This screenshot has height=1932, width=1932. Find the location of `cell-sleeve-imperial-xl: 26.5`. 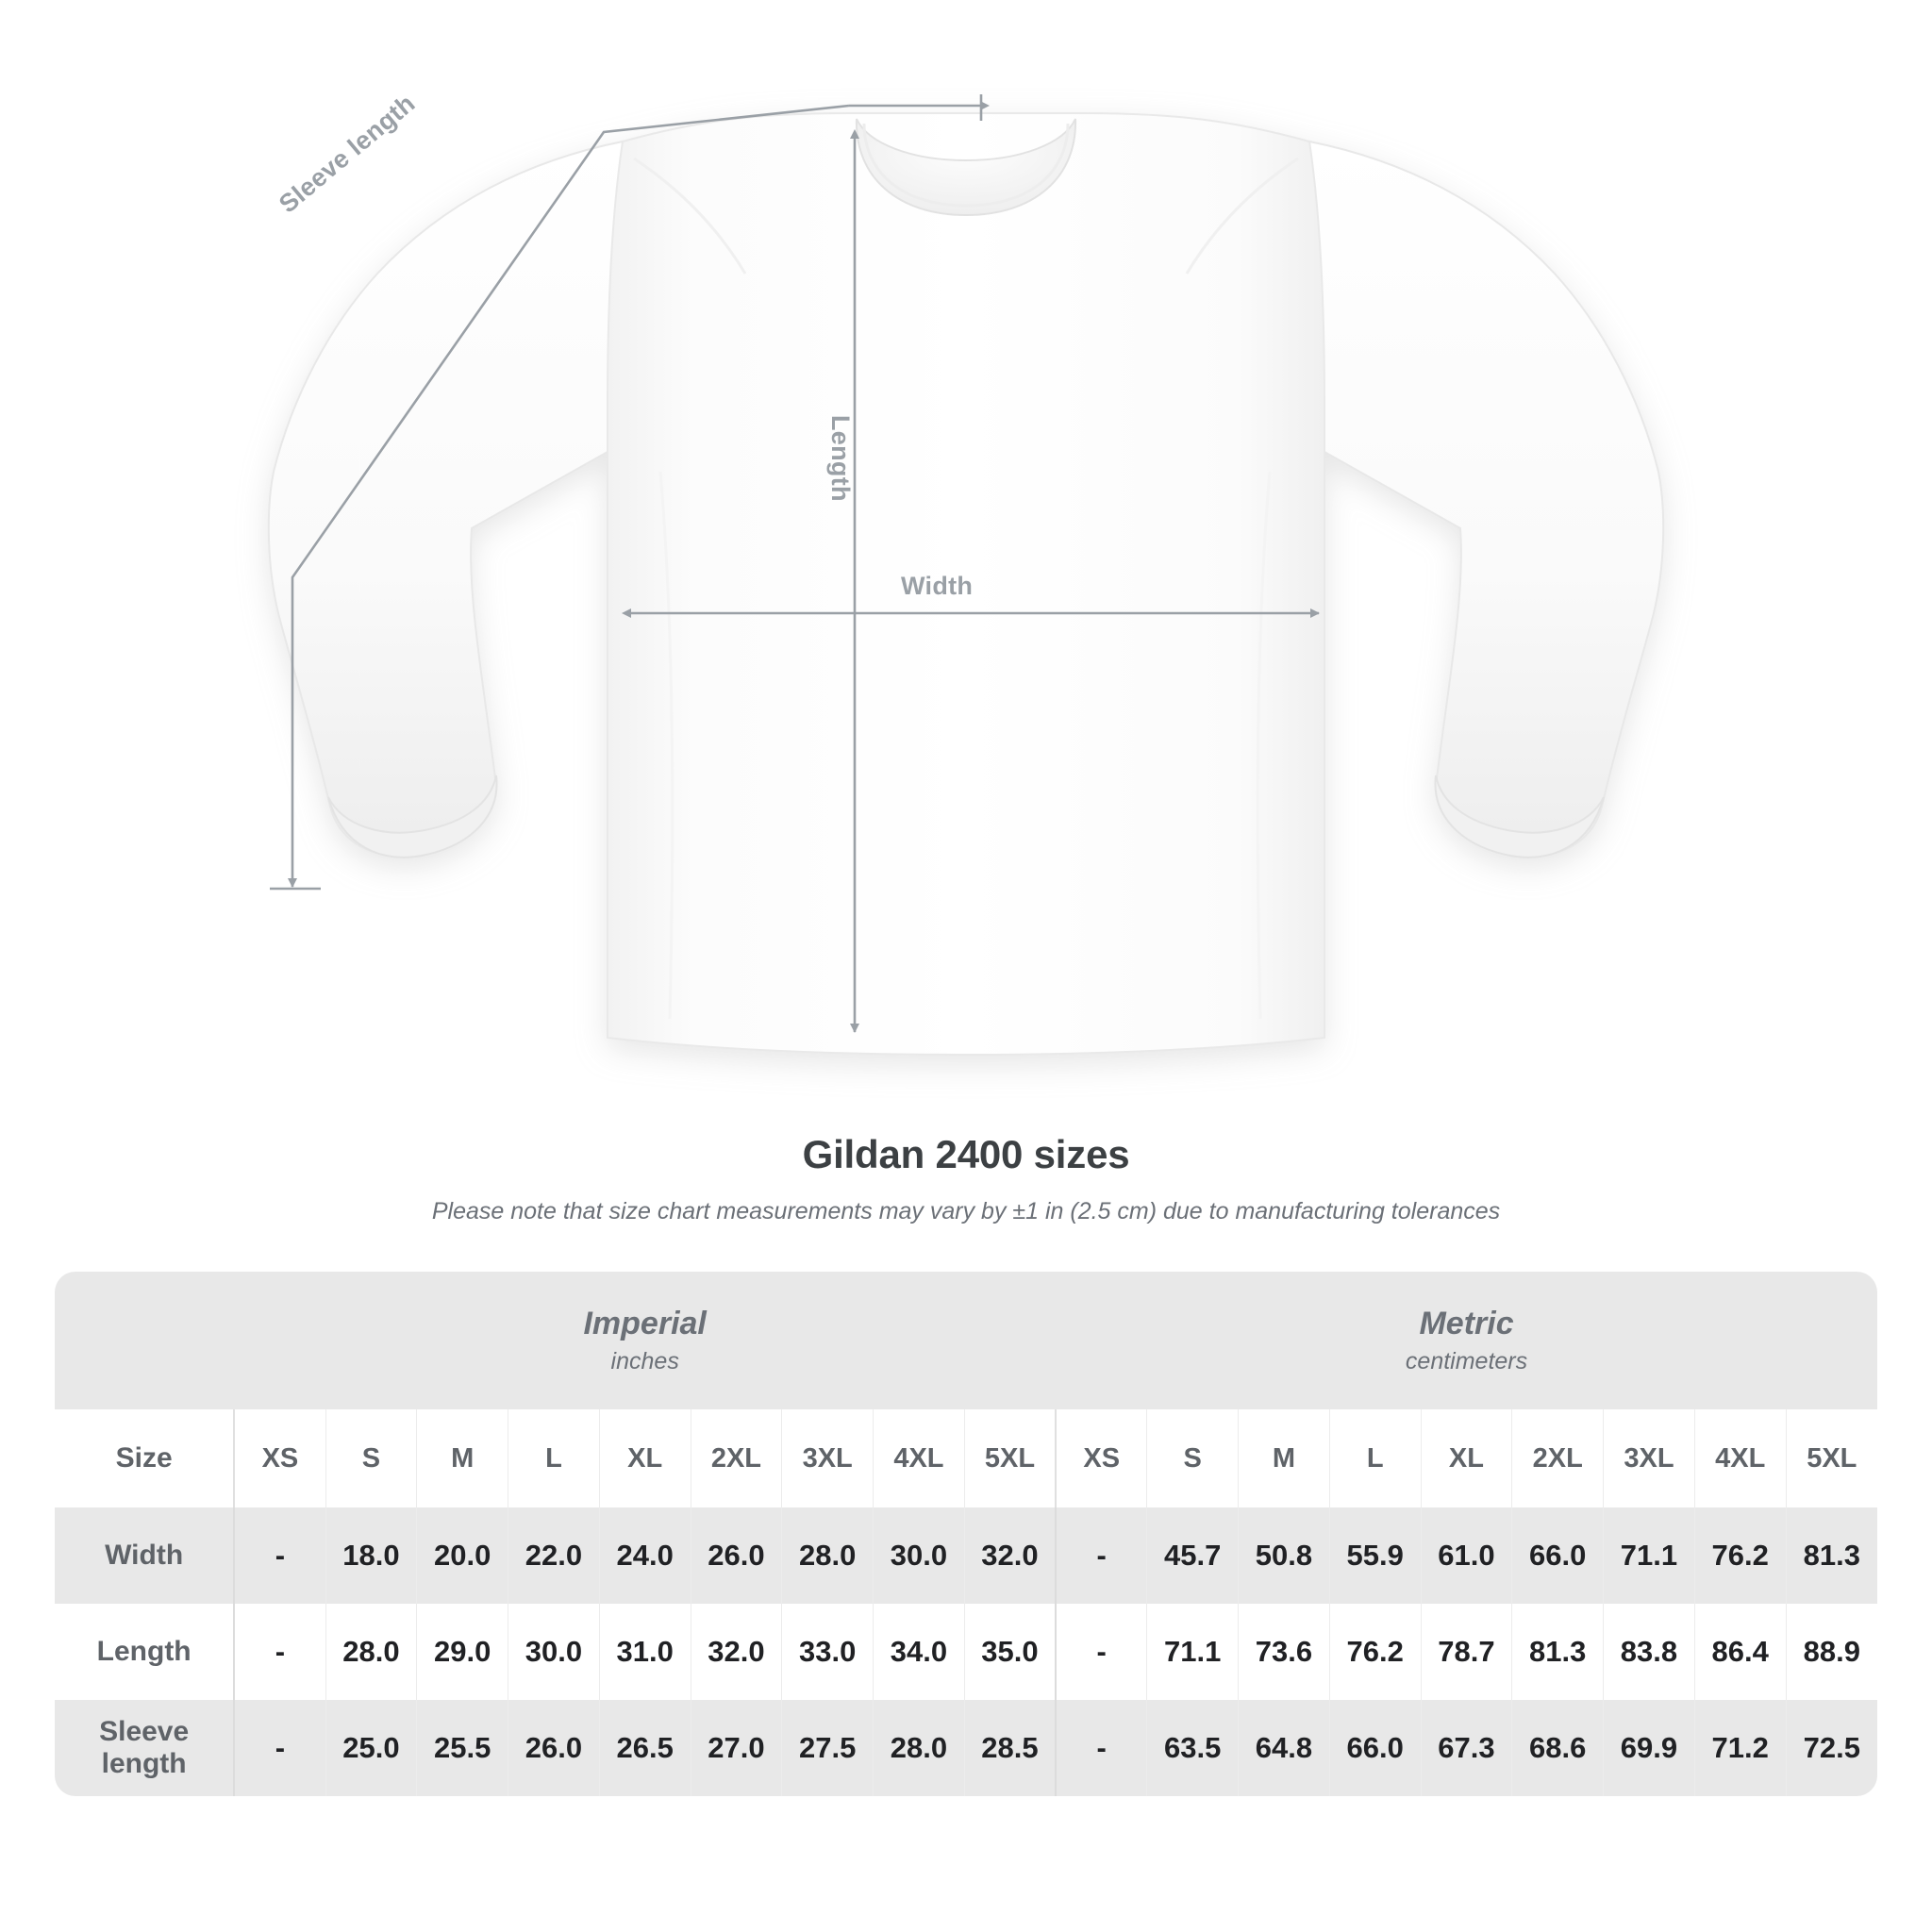

cell-sleeve-imperial-xl: 26.5 is located at coordinates (644, 1748).